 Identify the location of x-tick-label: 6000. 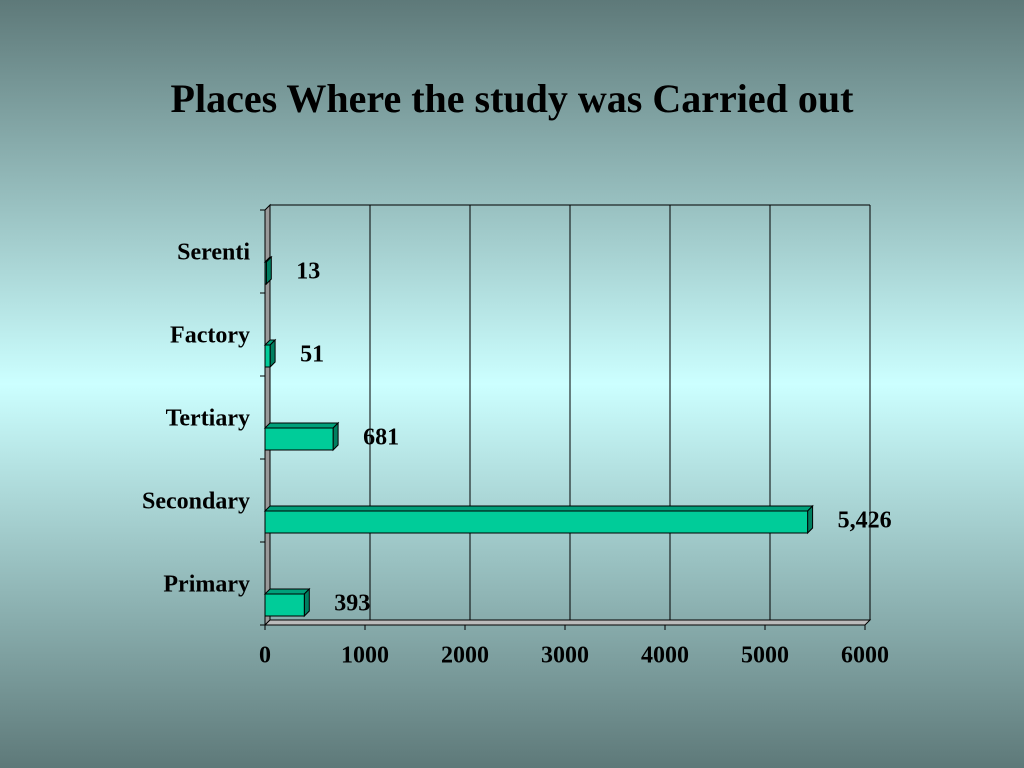
(865, 656).